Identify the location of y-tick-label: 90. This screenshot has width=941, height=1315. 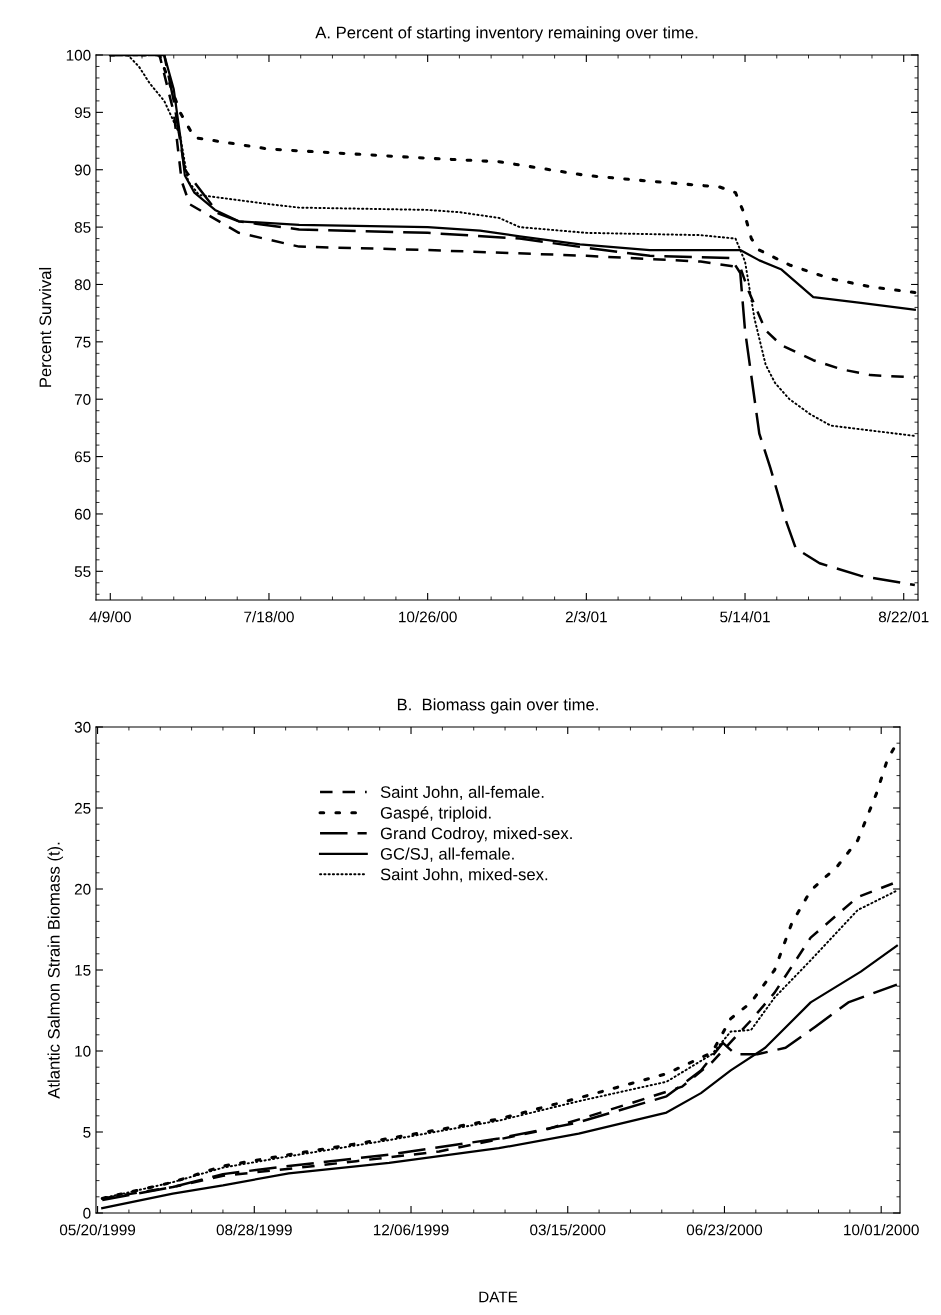
(82, 170).